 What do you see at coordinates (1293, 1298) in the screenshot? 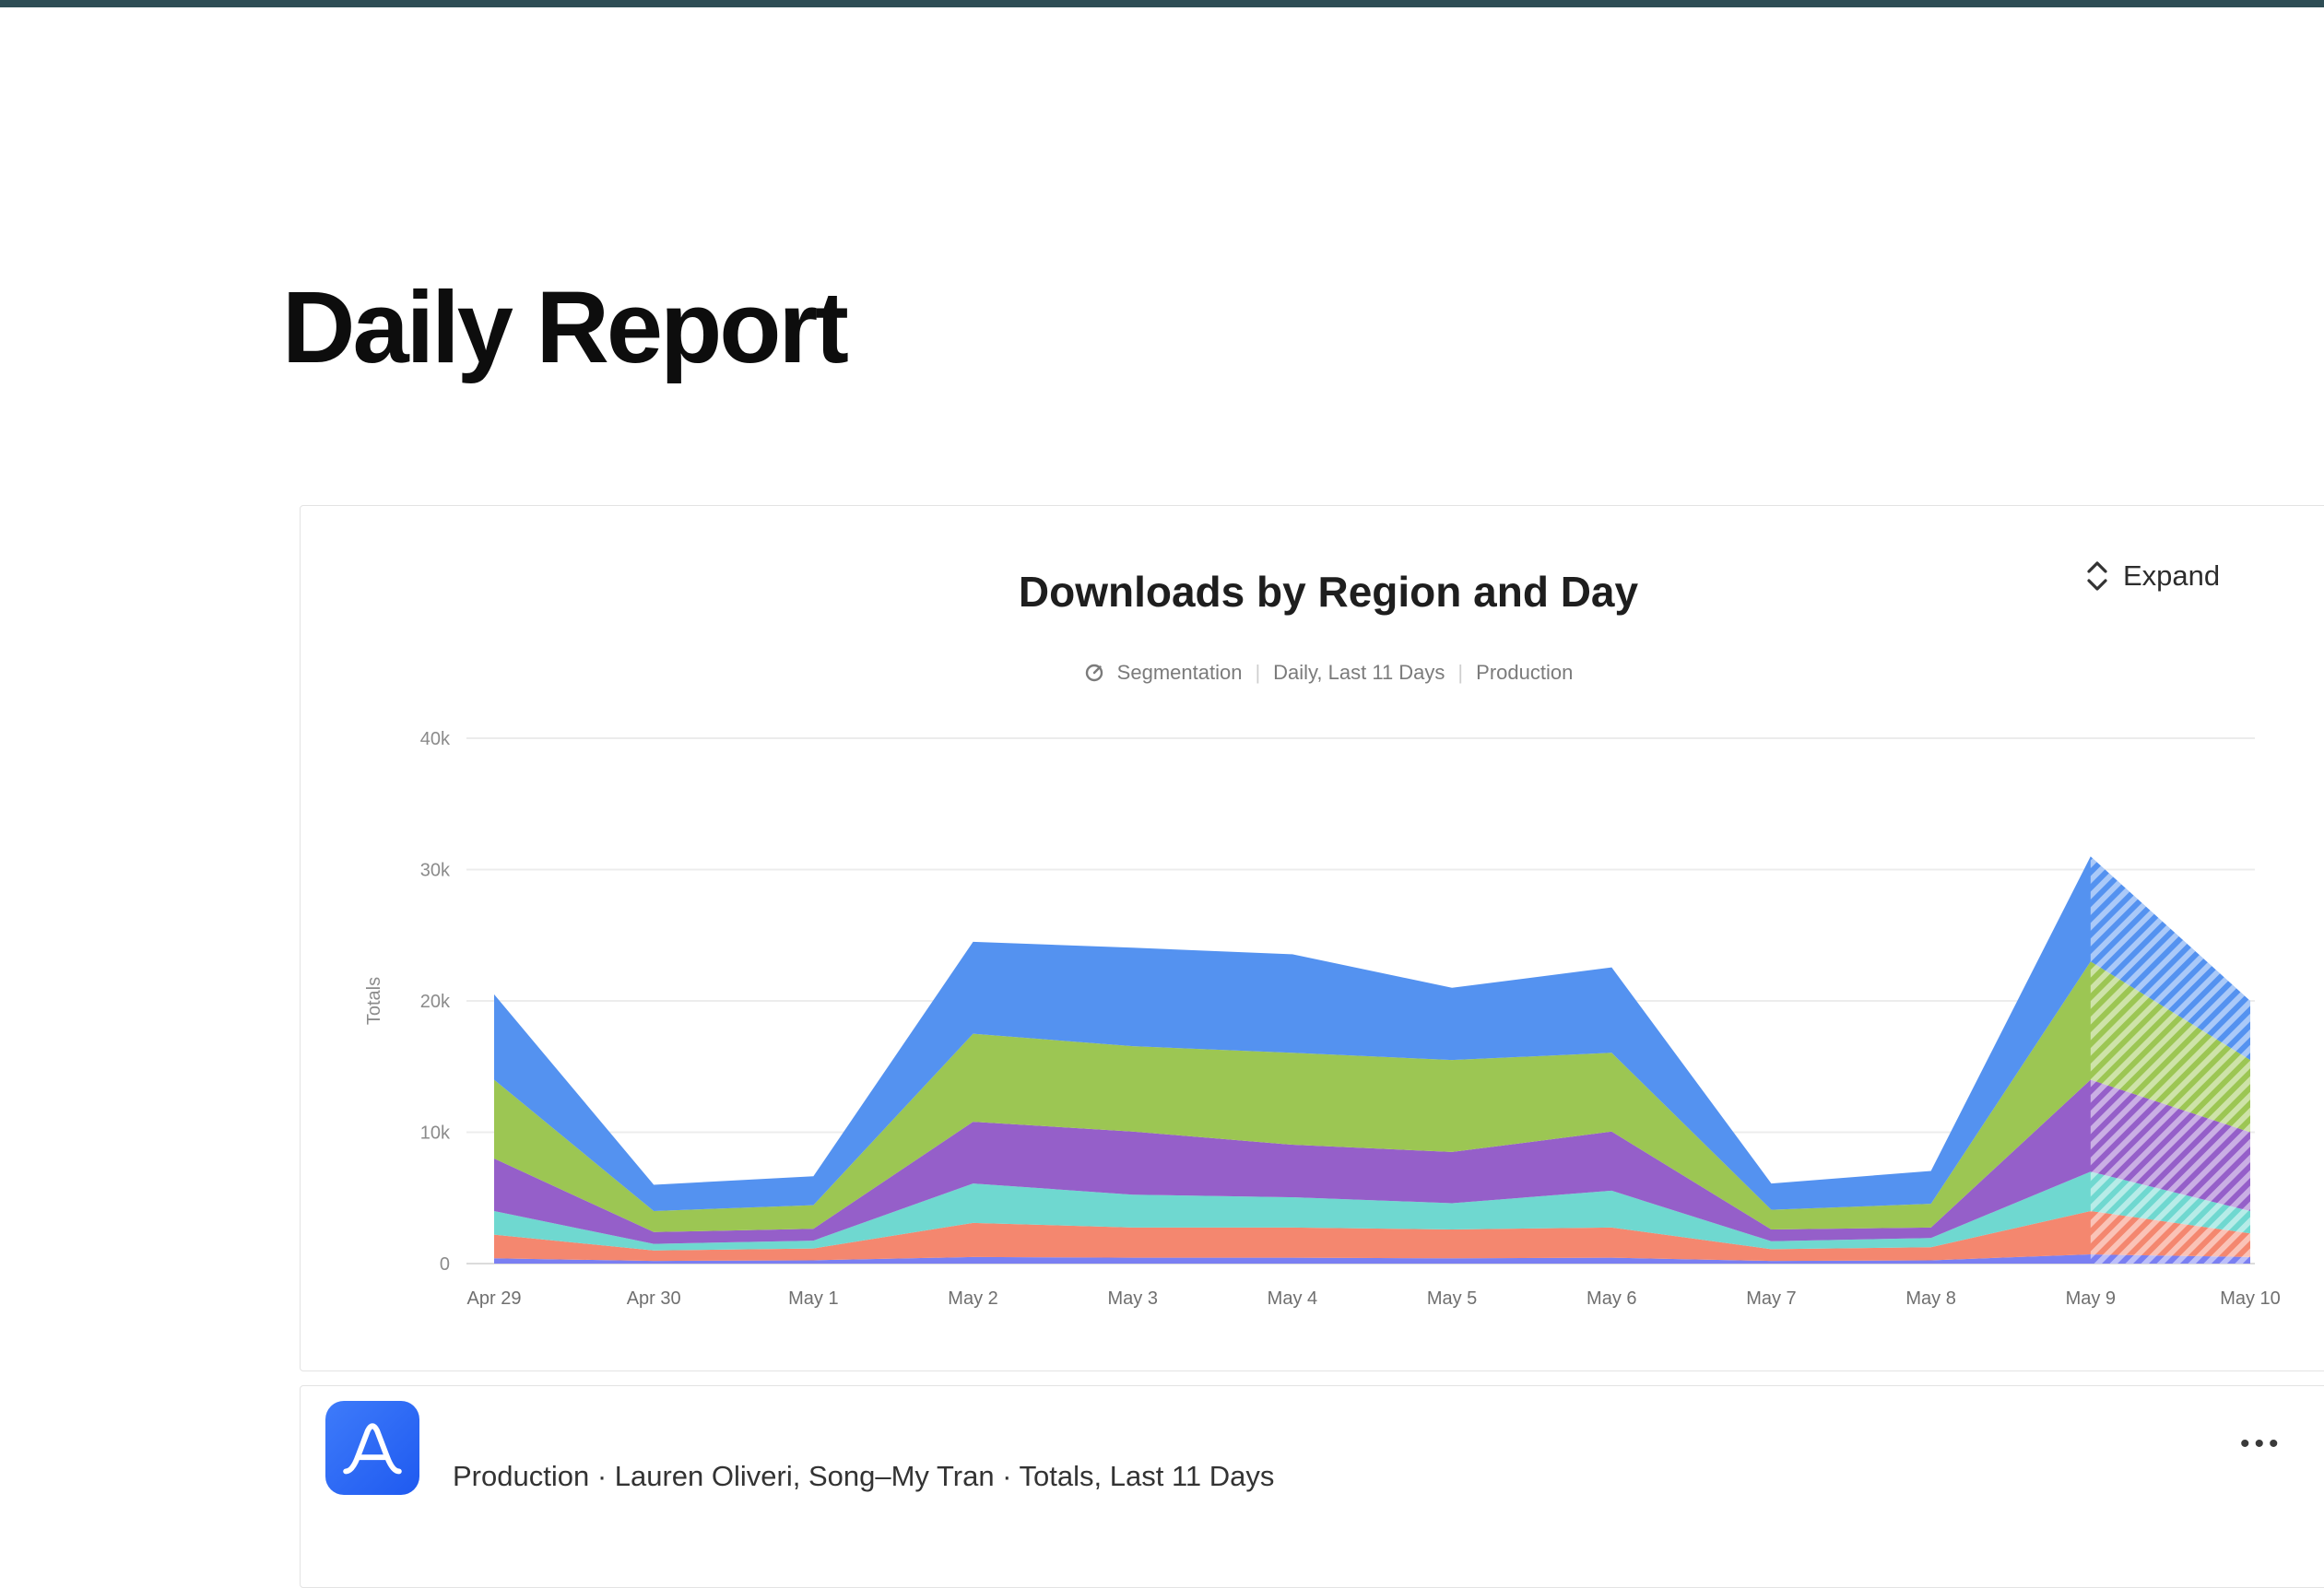
I see `svg-text: May 4` at bounding box center [1293, 1298].